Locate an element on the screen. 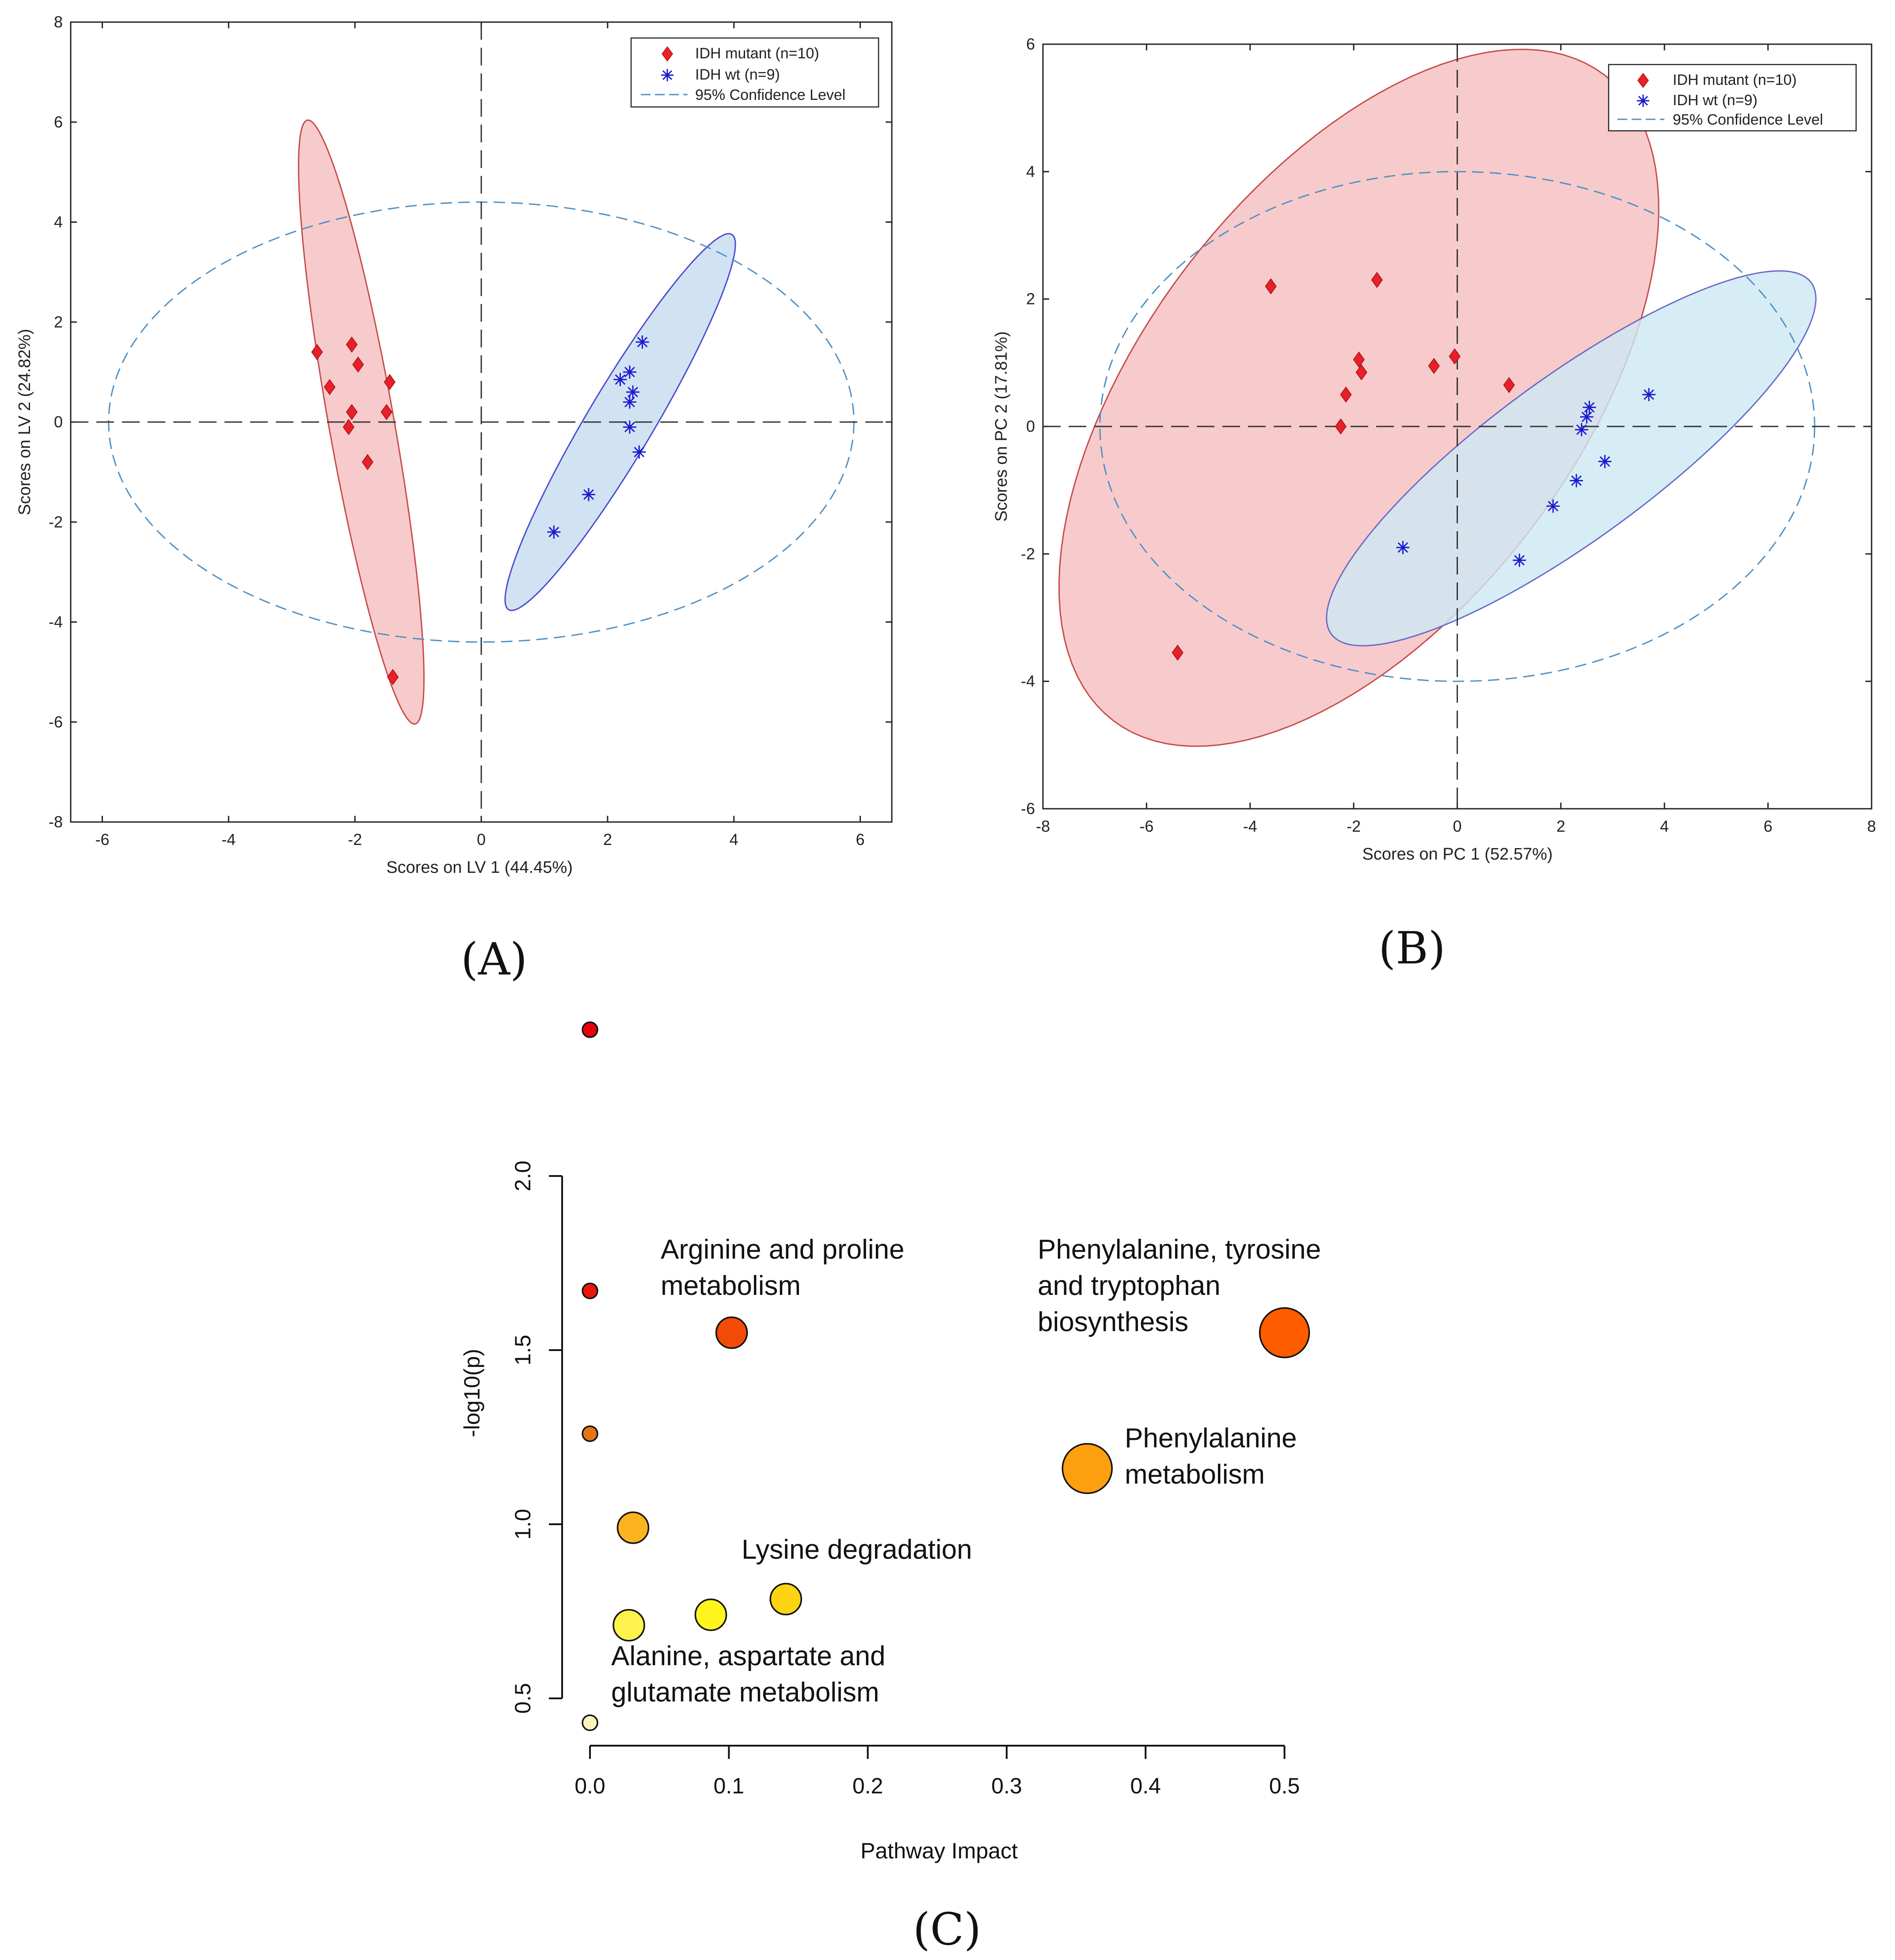 This screenshot has width=1895, height=1960. y-tick-label: -6 is located at coordinates (56, 722).